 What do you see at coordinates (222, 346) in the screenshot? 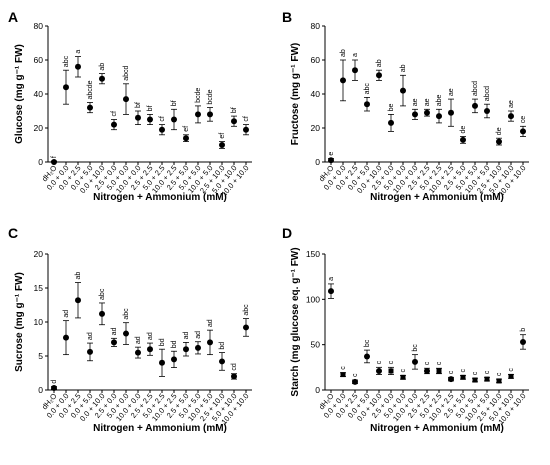
I see `significance-letter: bd` at bounding box center [222, 346].